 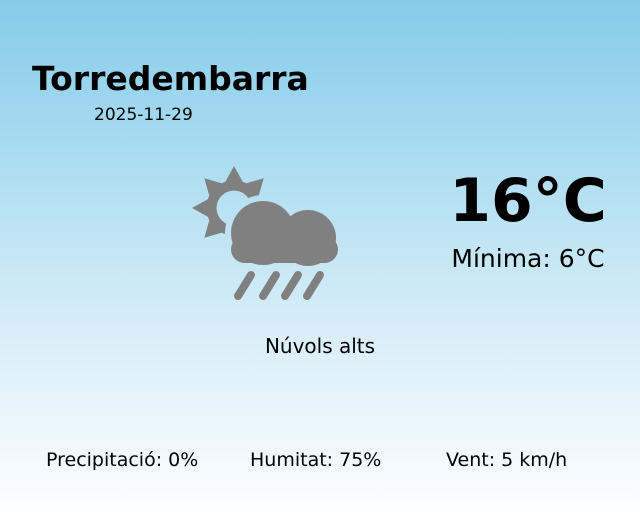 What do you see at coordinates (122, 460) in the screenshot?
I see `precipitation-stat: Precipitació: 0%` at bounding box center [122, 460].